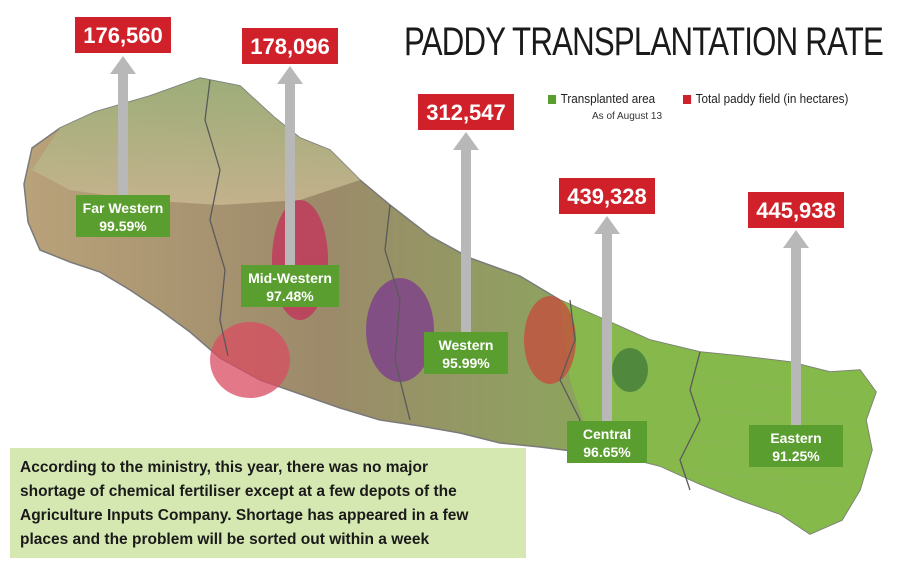  I want to click on chart-title: PADDY TRANSPLANTATION RATE, so click(644, 42).